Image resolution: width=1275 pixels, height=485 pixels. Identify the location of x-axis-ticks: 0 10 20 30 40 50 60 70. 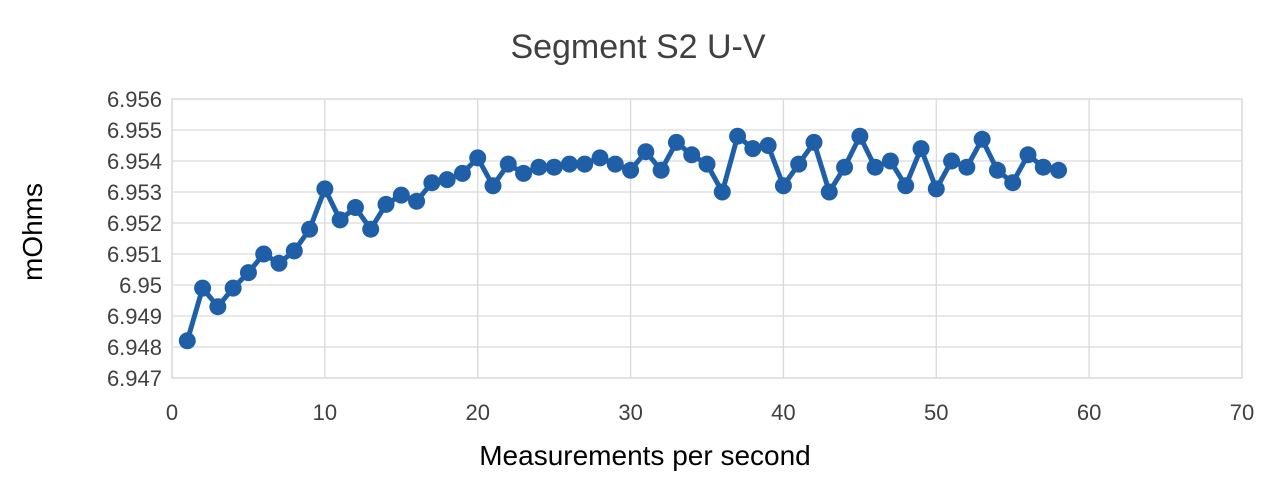
(710, 412).